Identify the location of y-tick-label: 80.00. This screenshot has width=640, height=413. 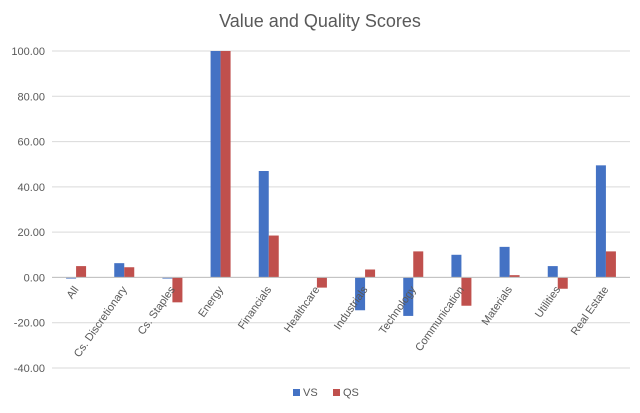
(31, 97).